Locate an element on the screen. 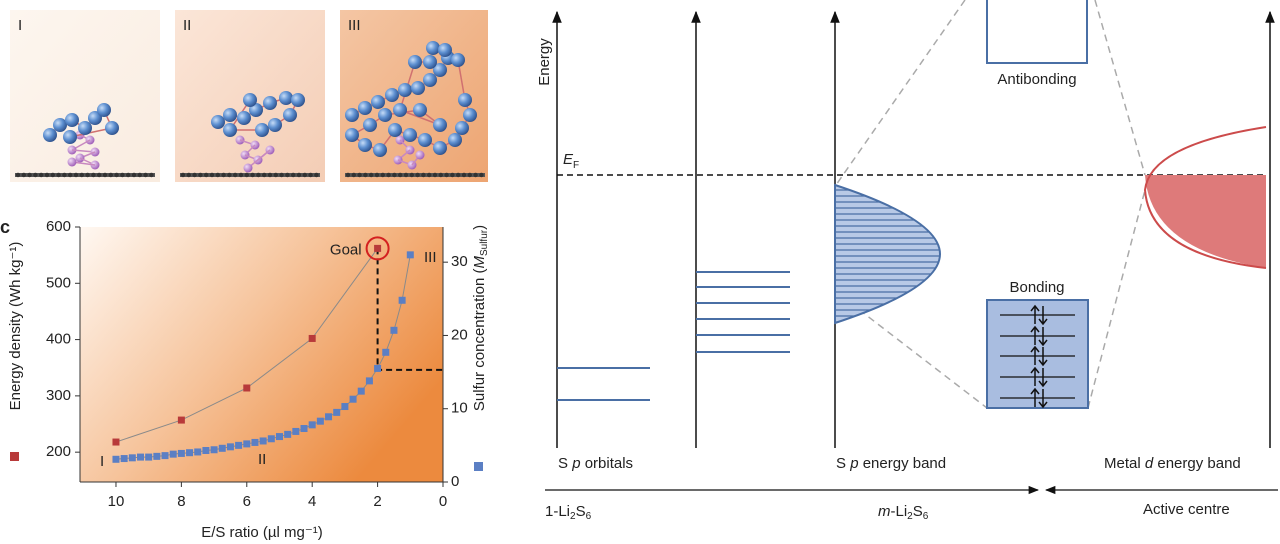  correlation-line is located at coordinates (1116, 299).